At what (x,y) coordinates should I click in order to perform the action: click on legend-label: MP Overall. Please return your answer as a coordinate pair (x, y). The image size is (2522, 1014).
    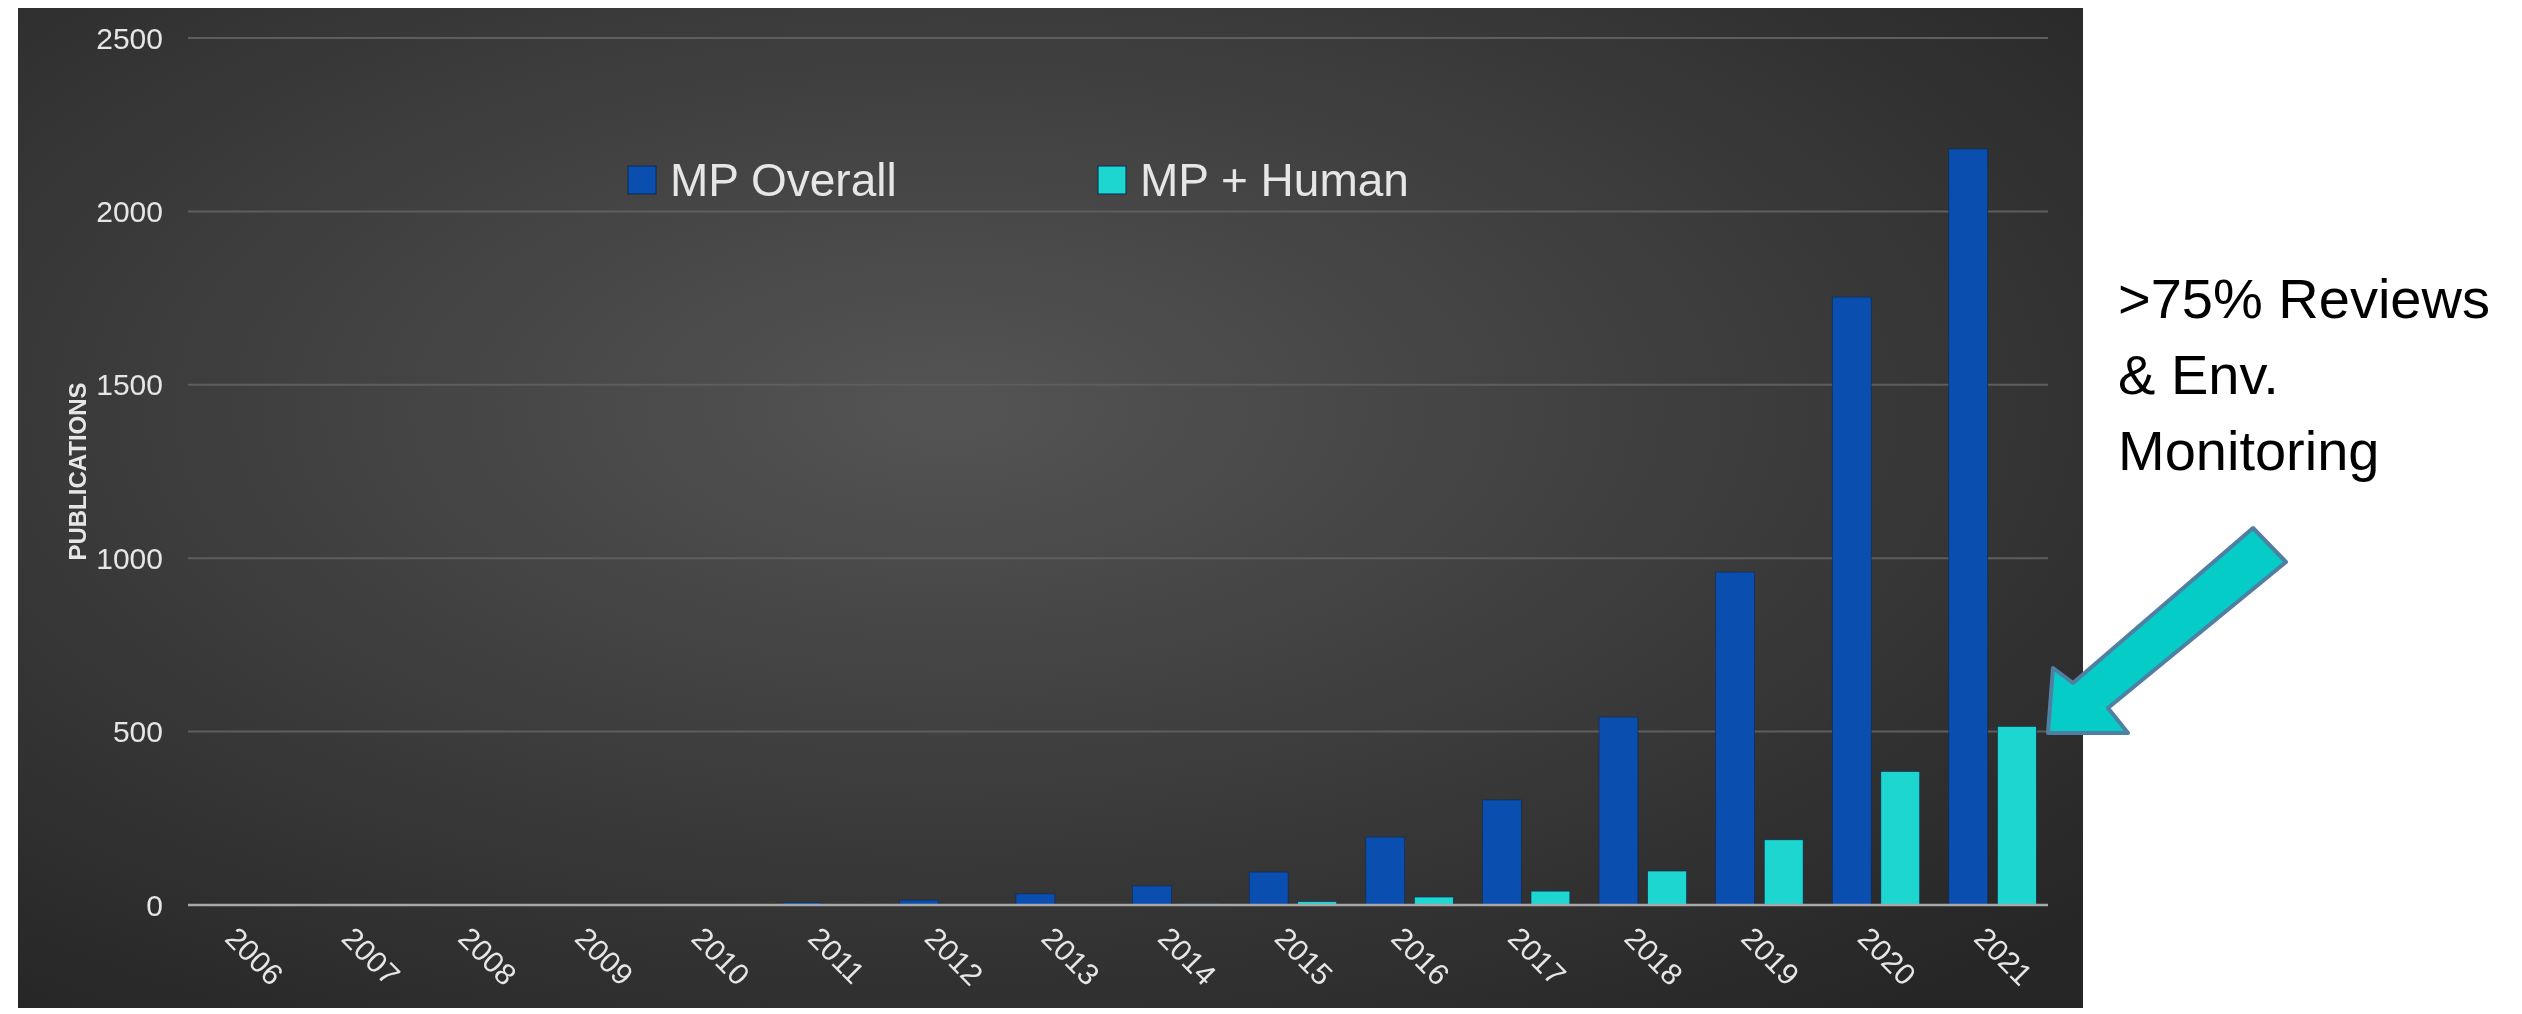
    Looking at the image, I should click on (783, 180).